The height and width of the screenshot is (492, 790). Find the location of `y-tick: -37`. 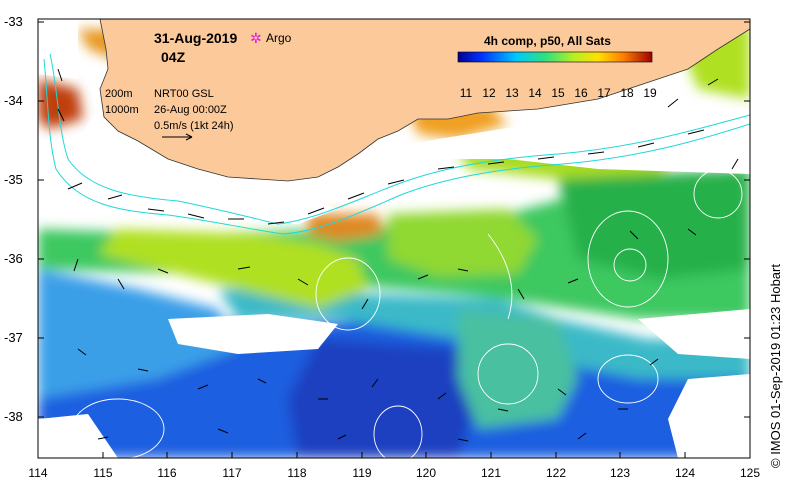

y-tick: -37 is located at coordinates (13, 337).